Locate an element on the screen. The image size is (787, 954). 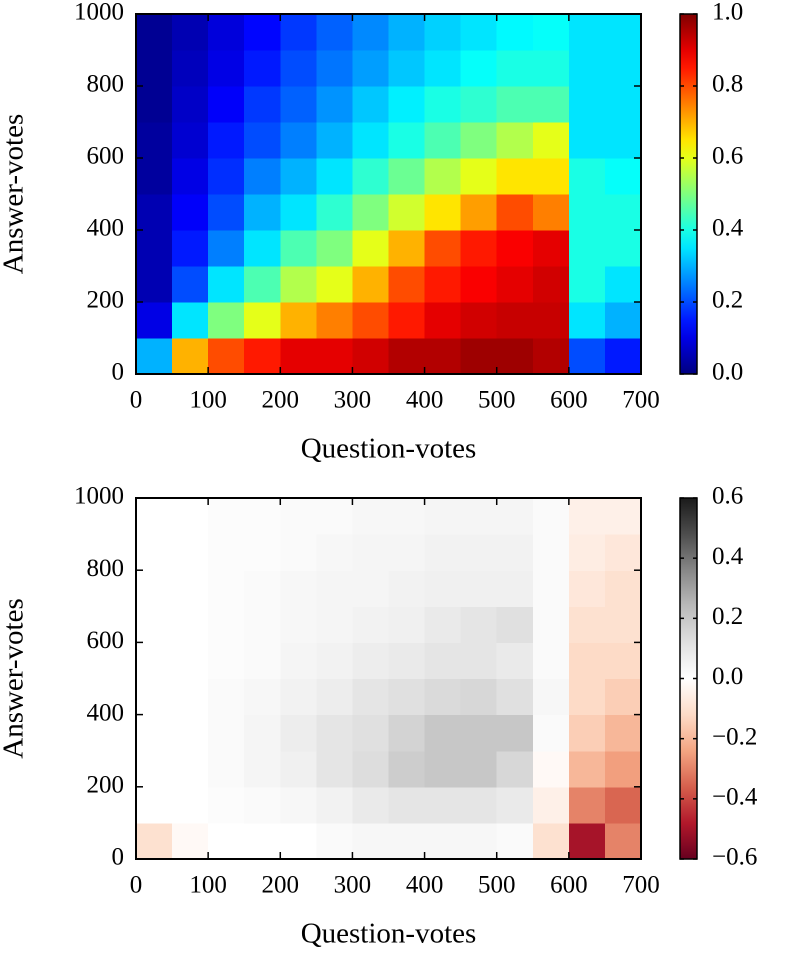
x-tick-label: 300 is located at coordinates (353, 400).